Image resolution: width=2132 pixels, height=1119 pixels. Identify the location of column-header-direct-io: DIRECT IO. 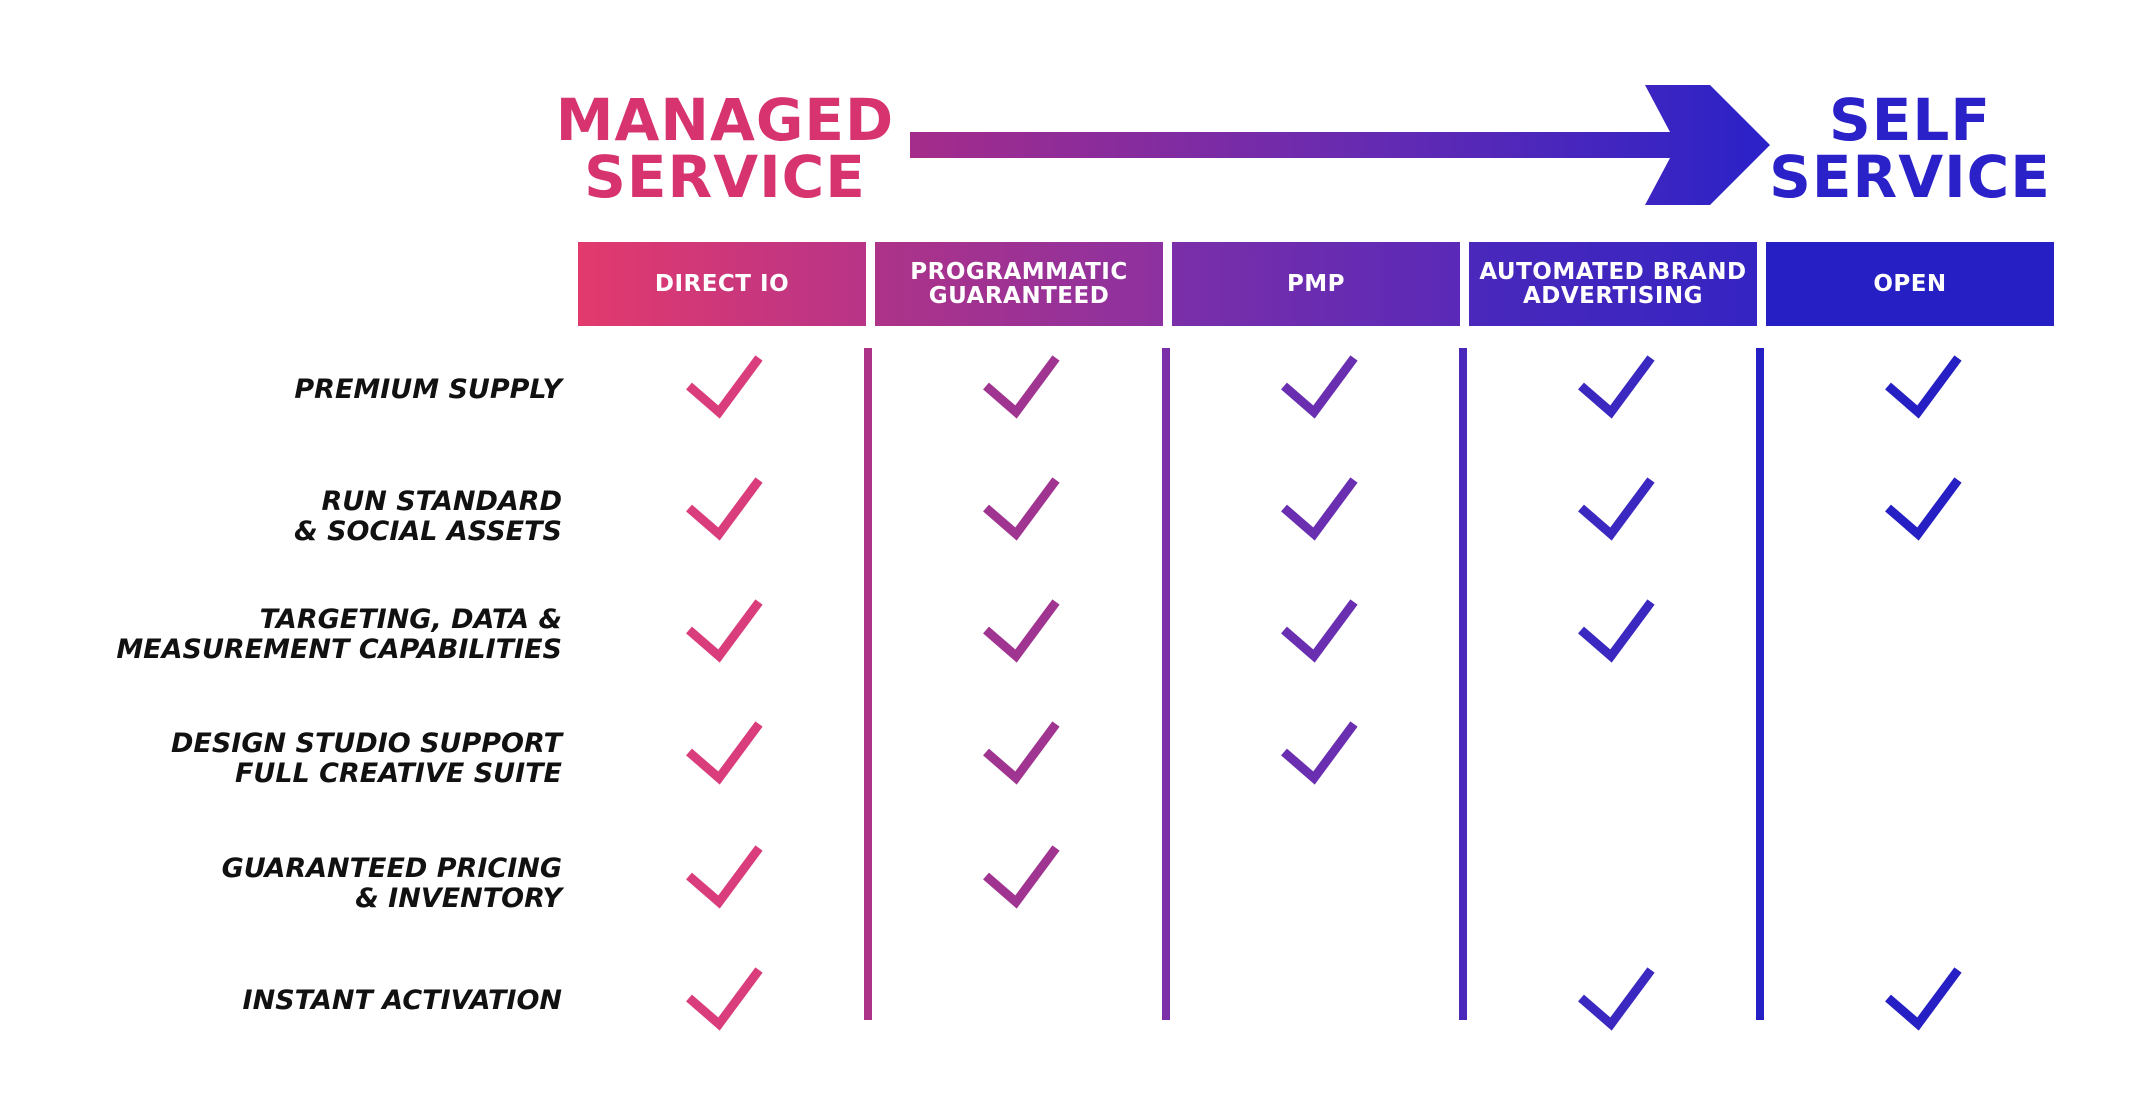
(722, 284).